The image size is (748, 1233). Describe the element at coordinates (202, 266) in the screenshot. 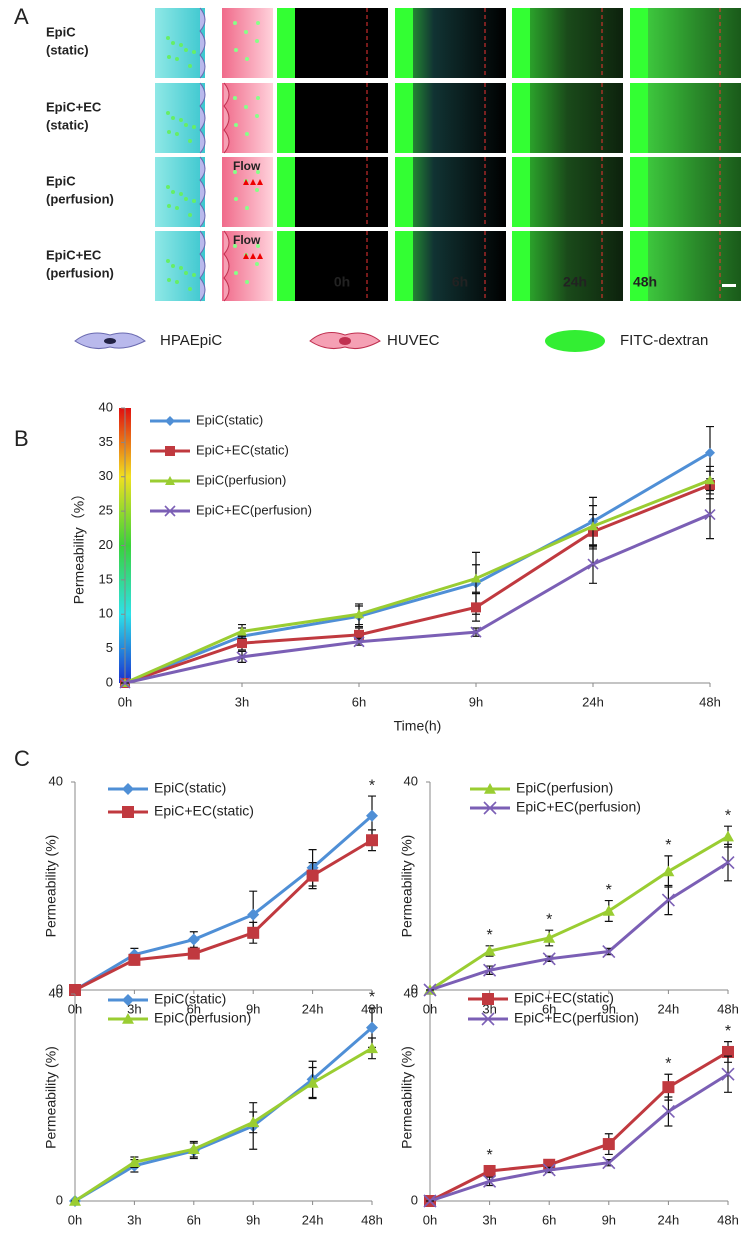

I see `epithelial-cells` at that location.